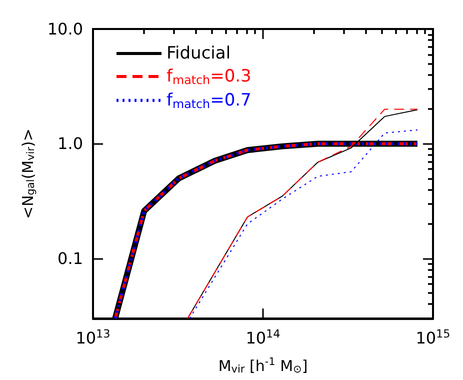 This screenshot has width=463, height=380. I want to click on legend-label: fmatch=0.7, so click(209, 100).